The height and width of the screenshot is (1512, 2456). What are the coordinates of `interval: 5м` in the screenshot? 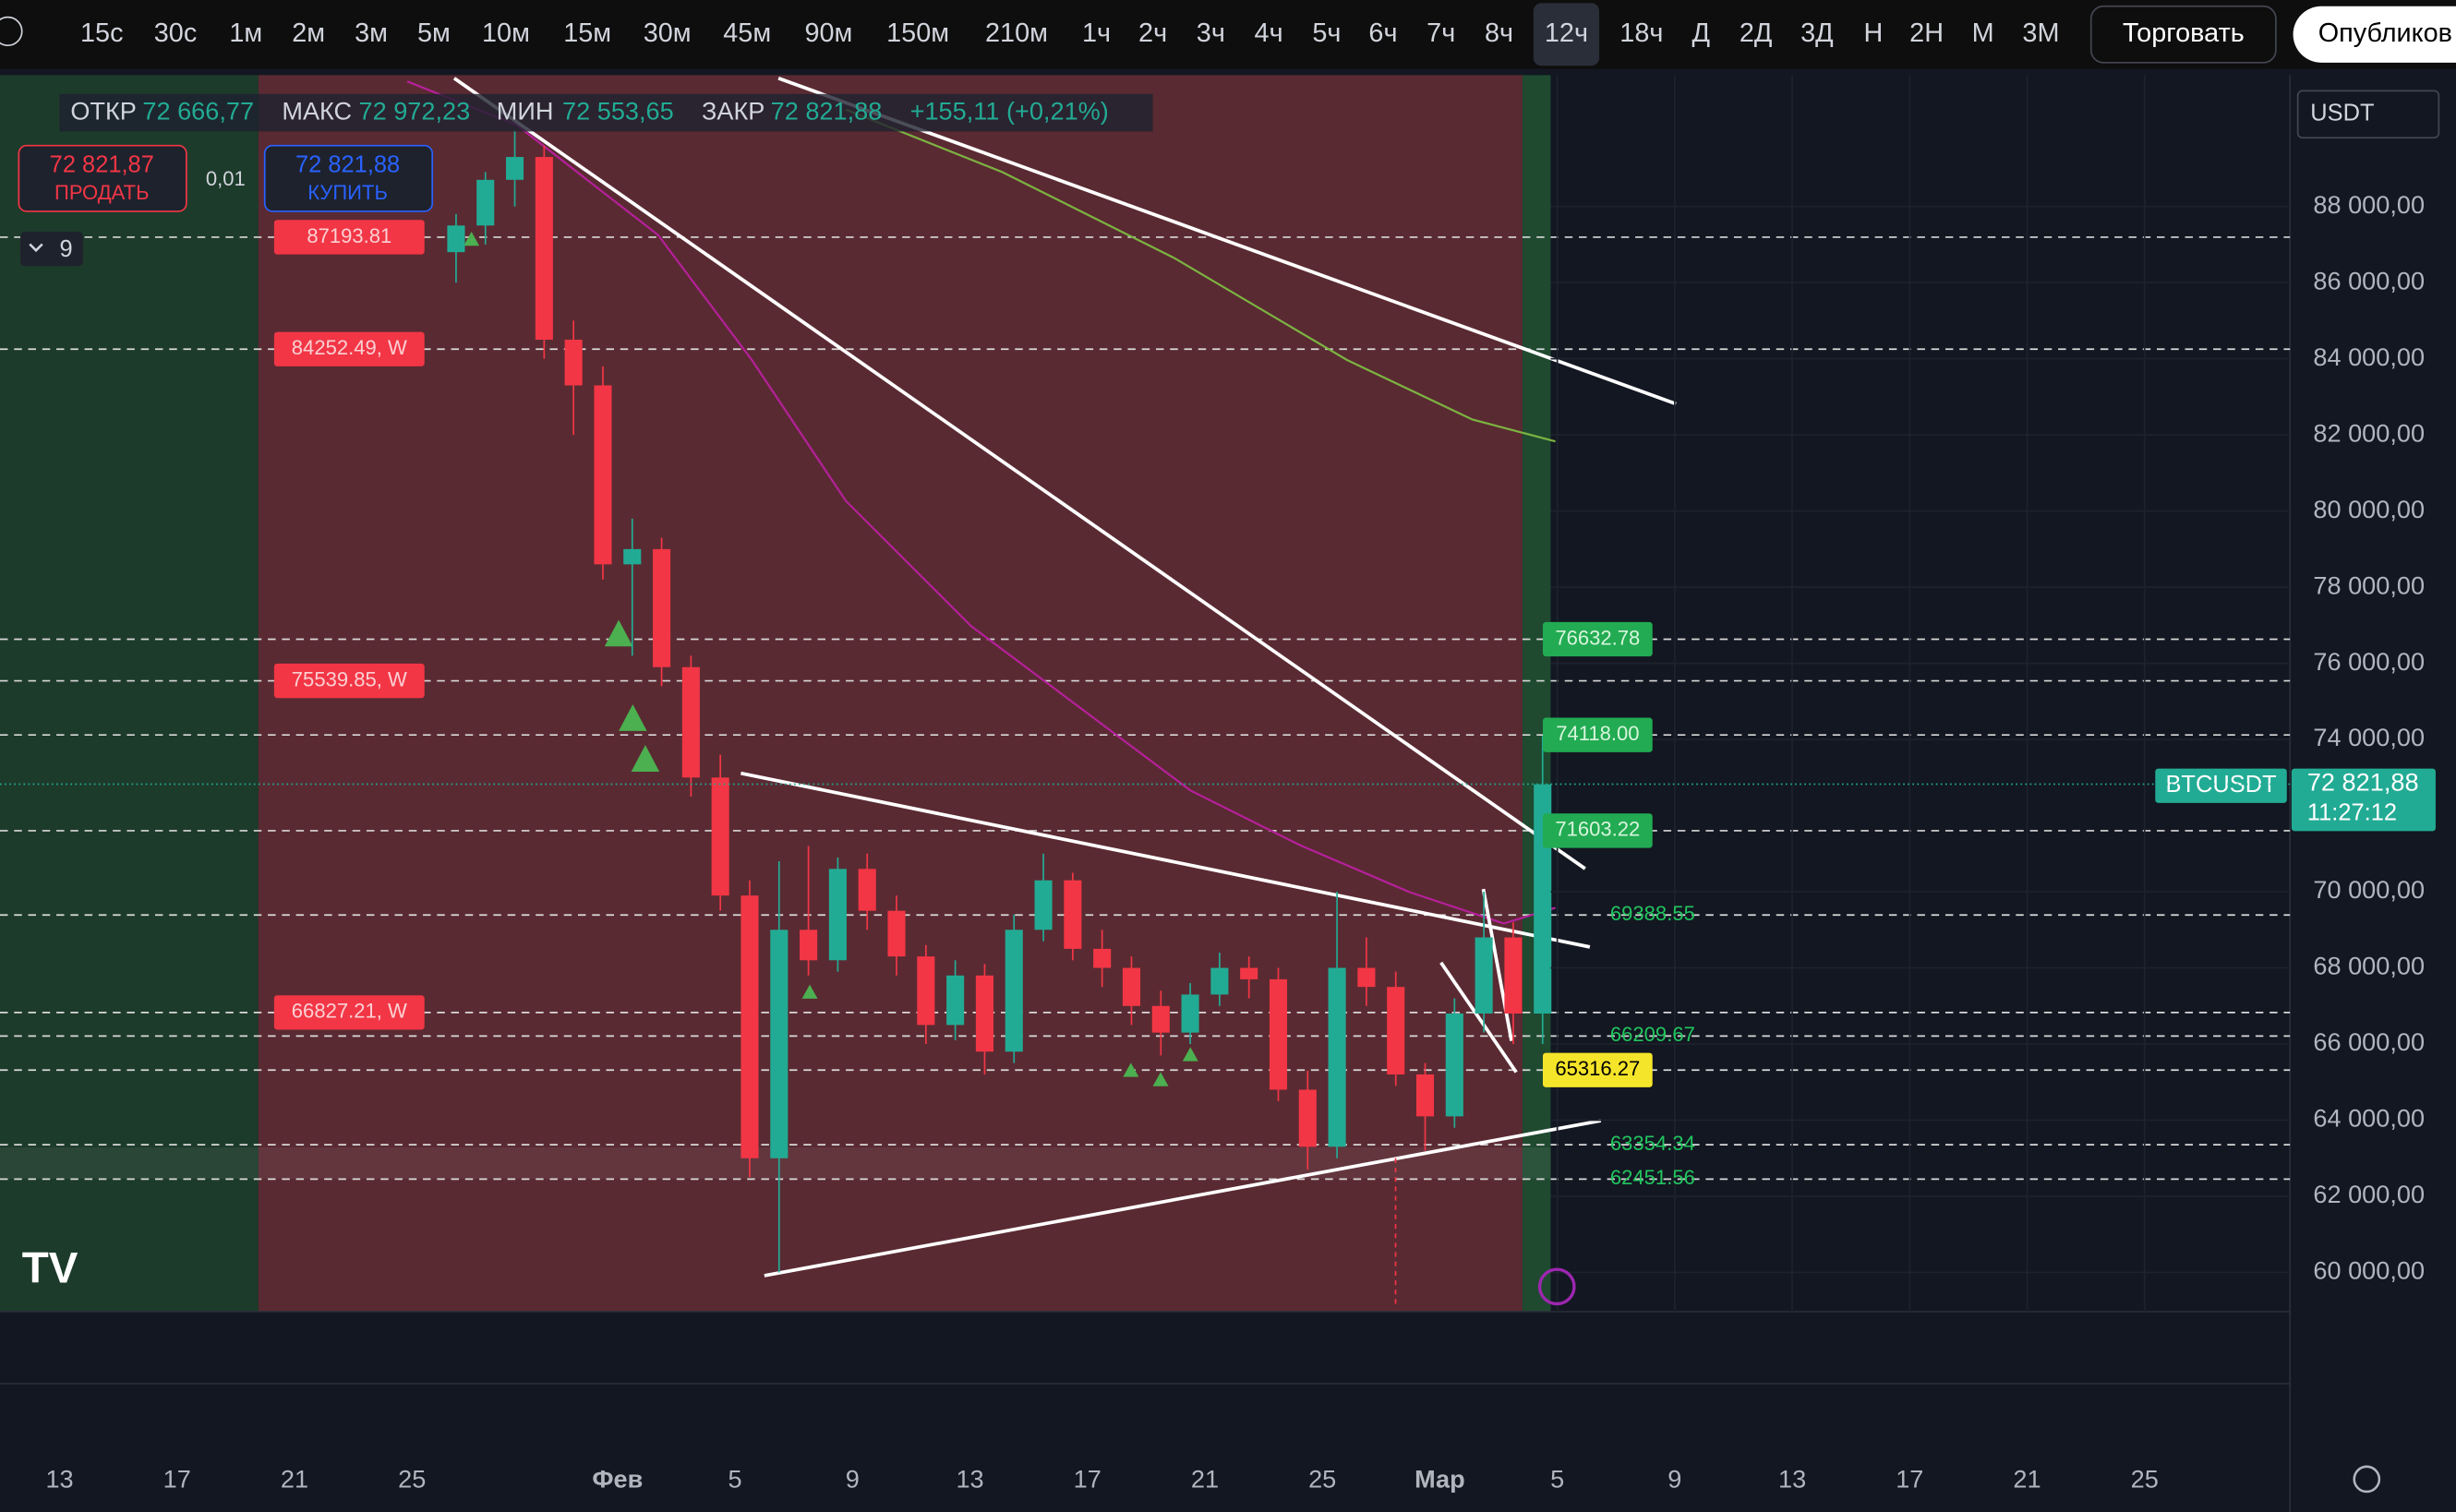 It's located at (434, 33).